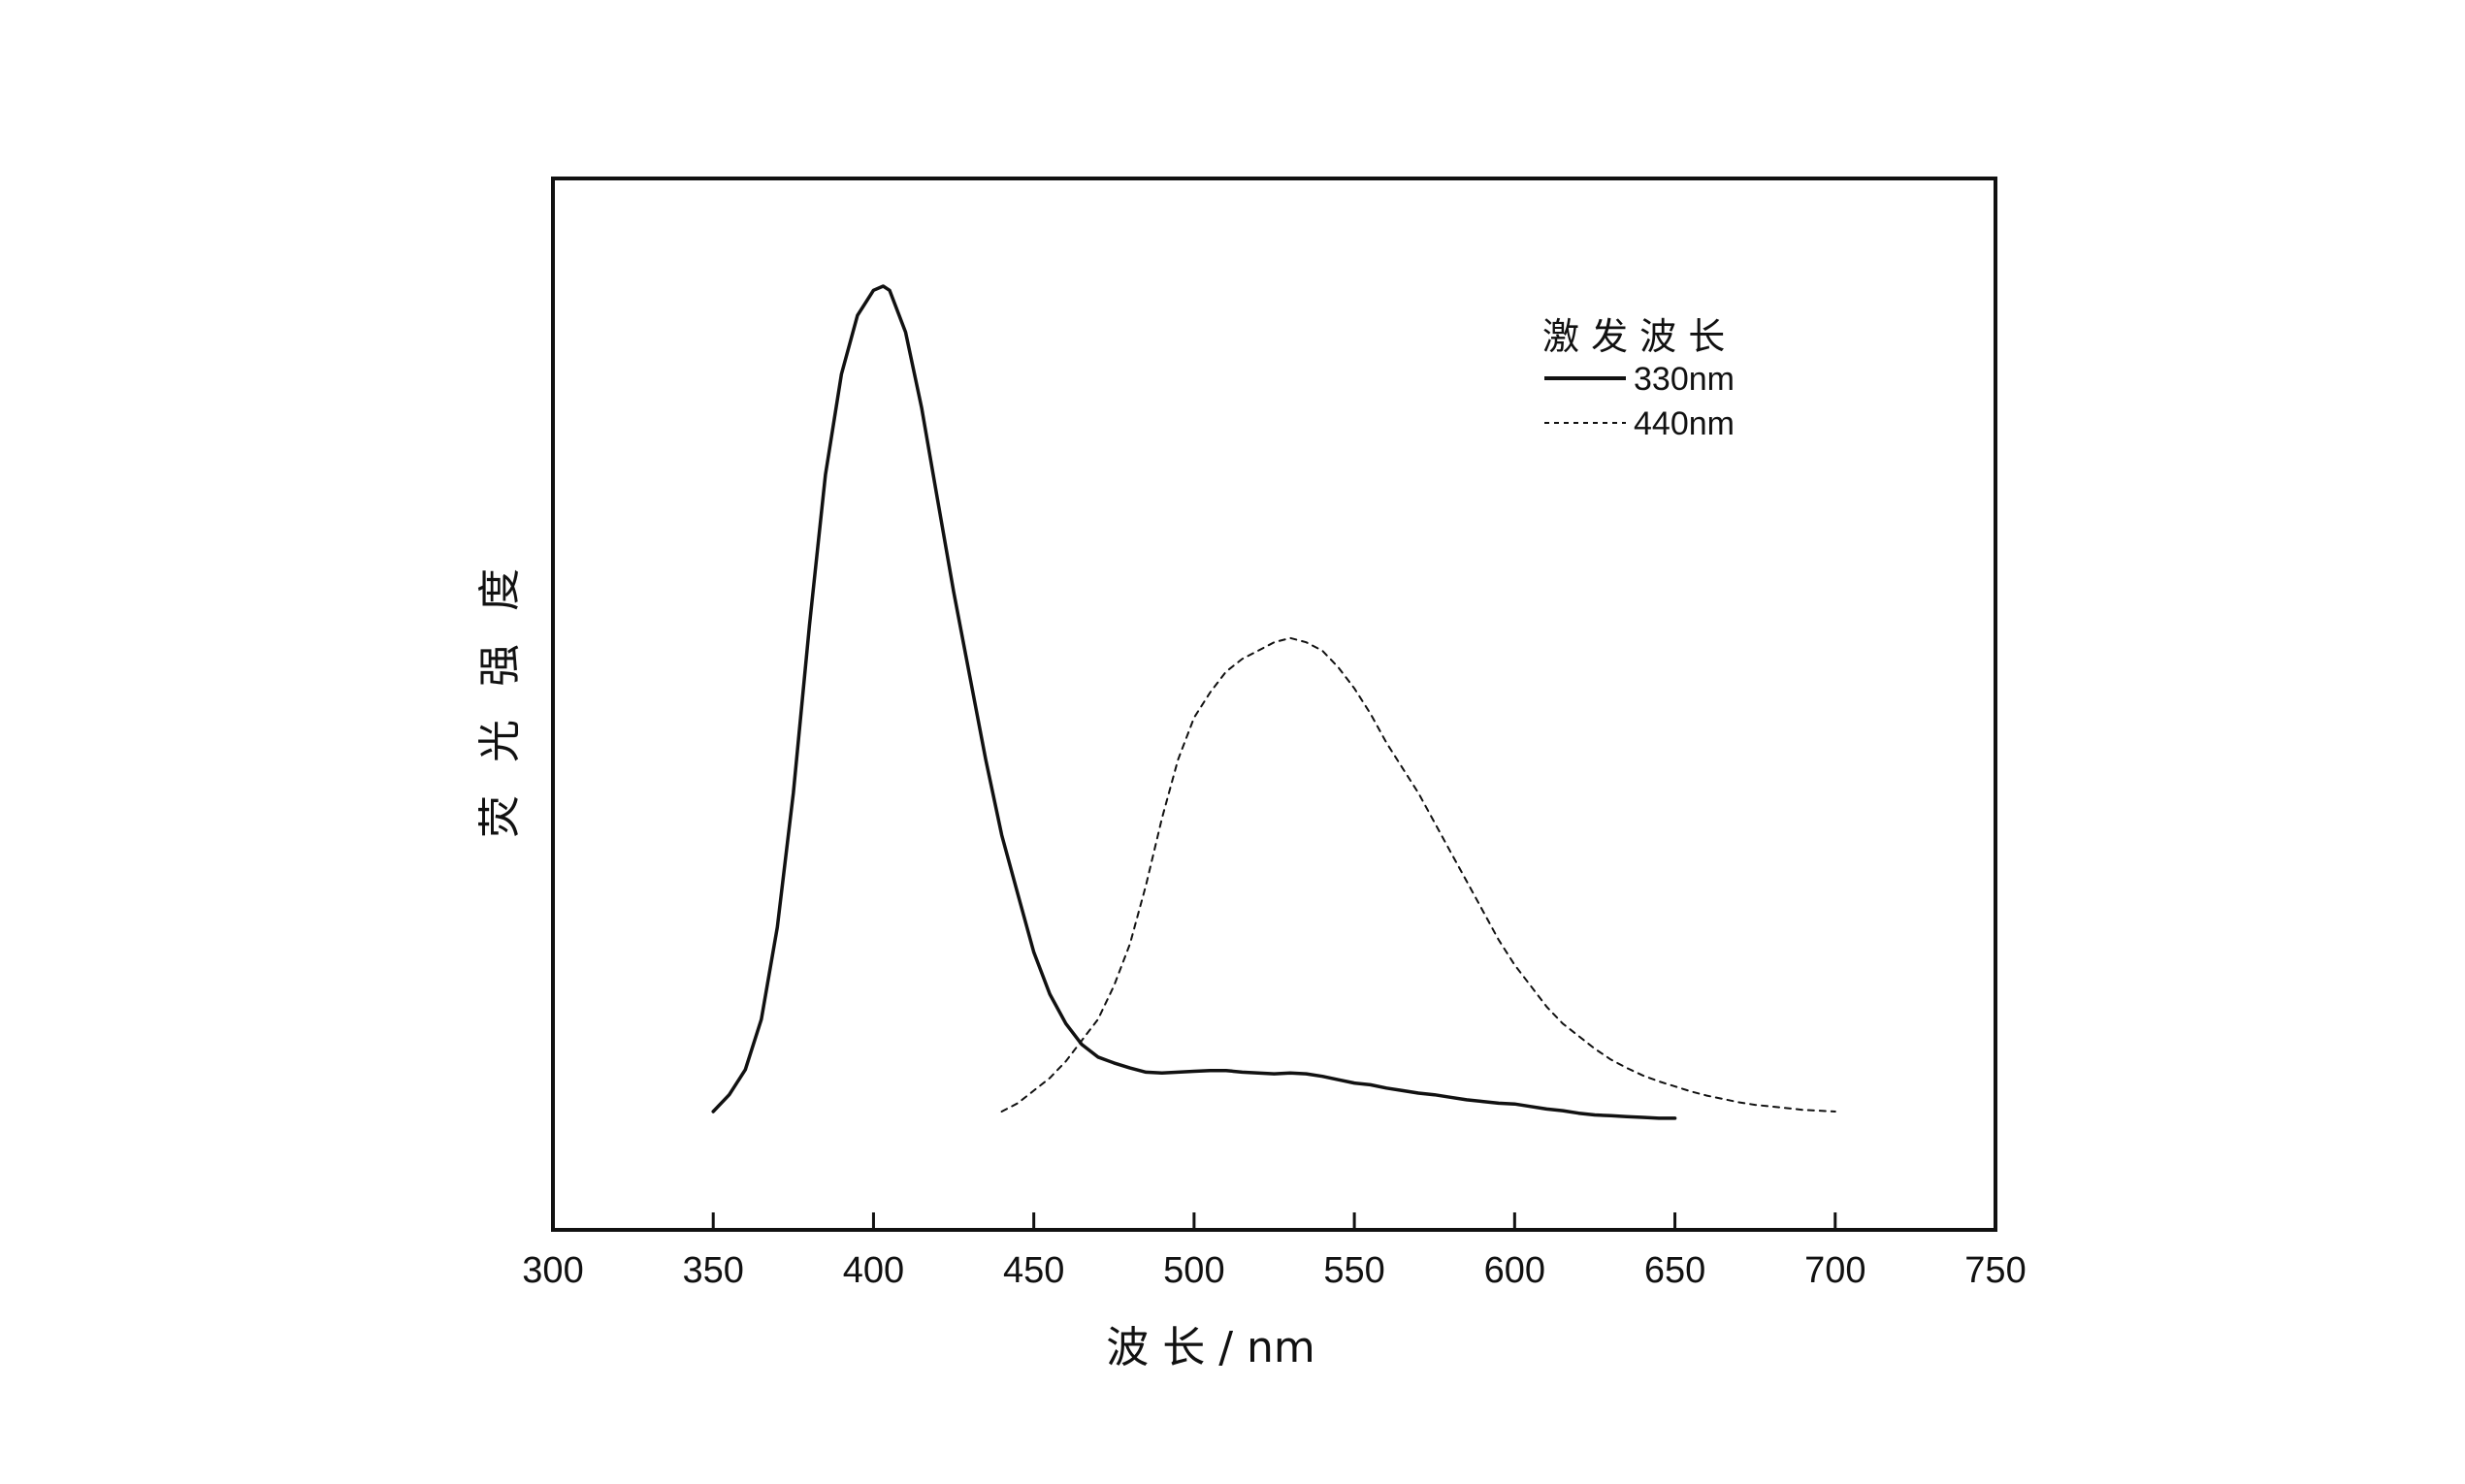  What do you see at coordinates (1274, 1271) in the screenshot?
I see `x-axis-tick-labels: 300 350 400 450 500 550 600 650 700 750` at bounding box center [1274, 1271].